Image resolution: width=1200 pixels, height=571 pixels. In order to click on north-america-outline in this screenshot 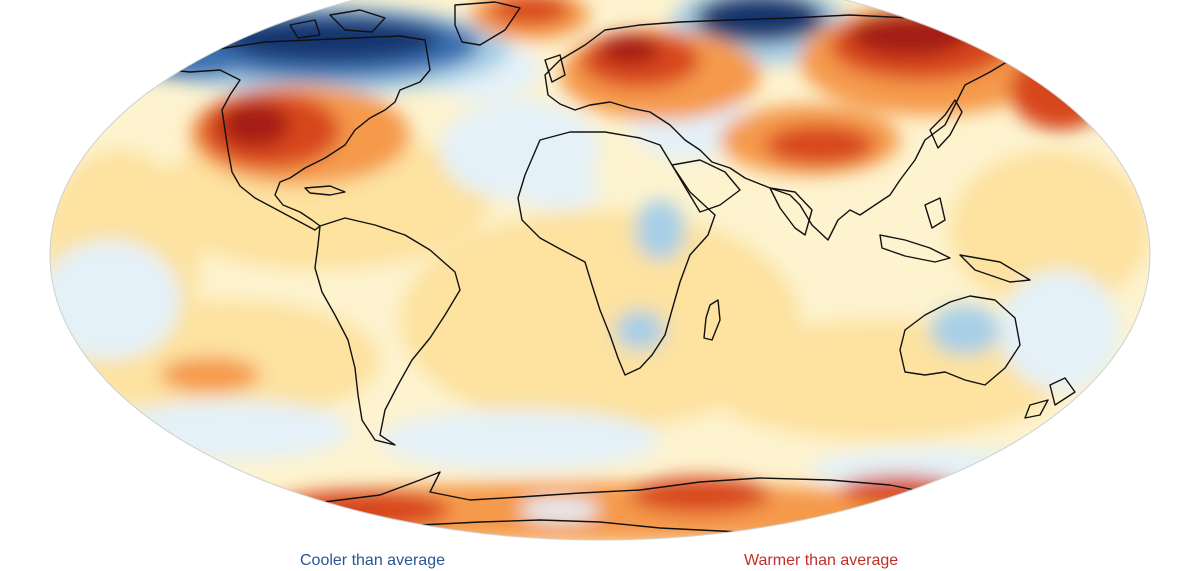, I will do `click(290, 133)`.